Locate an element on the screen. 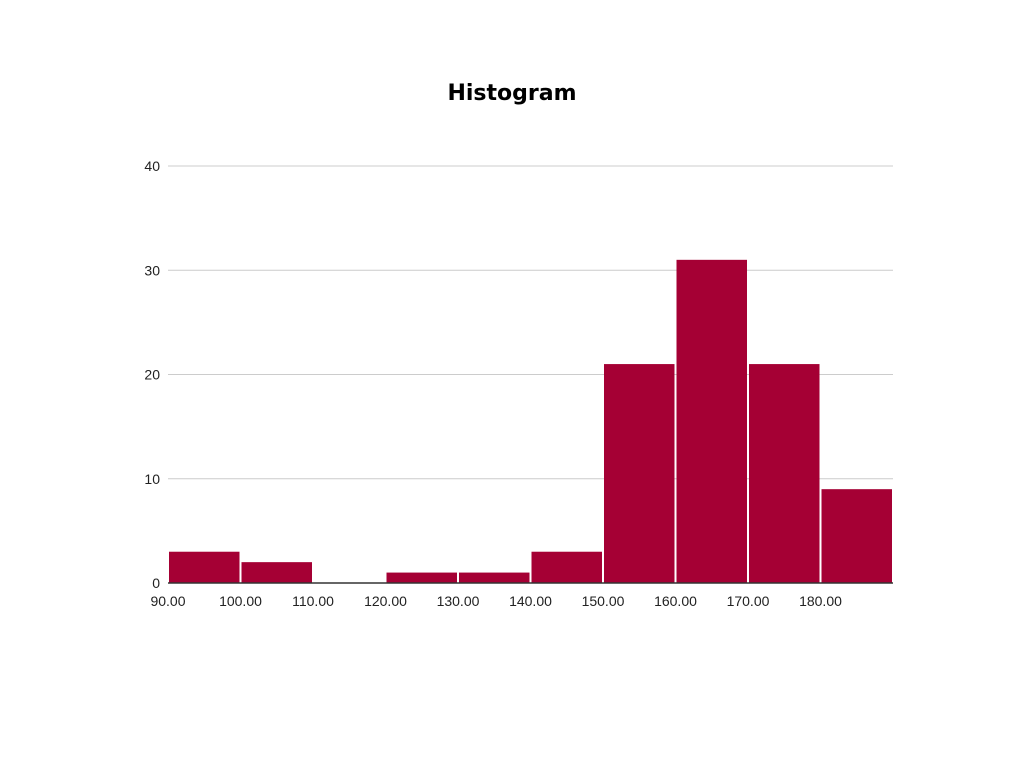 This screenshot has width=1024, height=768. y-tick-label: 0 is located at coordinates (156, 583).